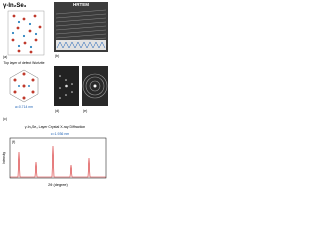 This screenshot has height=240, width=320. Describe the element at coordinates (58, 161) in the screenshot. I see `xrd-pattern` at that location.